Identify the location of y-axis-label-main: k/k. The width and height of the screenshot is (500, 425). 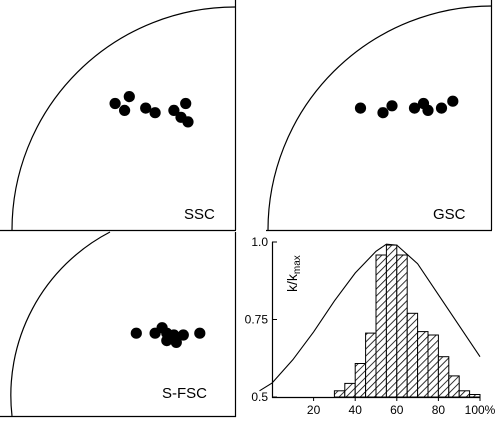
(292, 282).